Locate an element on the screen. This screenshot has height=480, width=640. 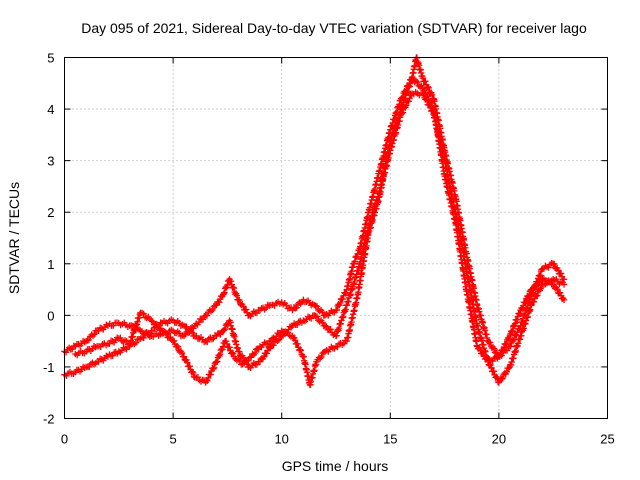
x-tick-label: 5 is located at coordinates (172, 439).